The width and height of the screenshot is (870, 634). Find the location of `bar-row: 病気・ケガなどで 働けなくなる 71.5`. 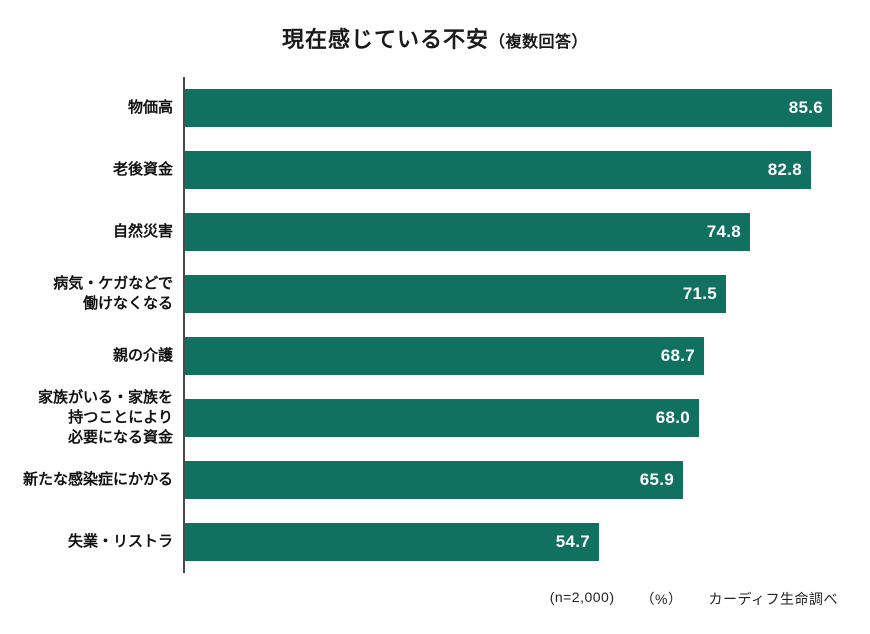

bar-row: 病気・ケガなどで 働けなくなる 71.5 is located at coordinates (435, 294).